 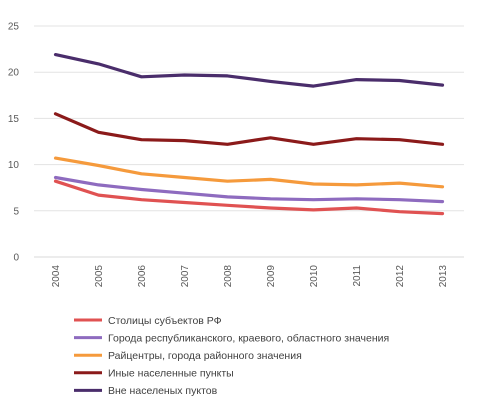 What do you see at coordinates (250, 276) in the screenshot?
I see `x-axis-ticks: 2004 2005 2006 2007 2008 2009 2010 2011 2012 2013` at bounding box center [250, 276].